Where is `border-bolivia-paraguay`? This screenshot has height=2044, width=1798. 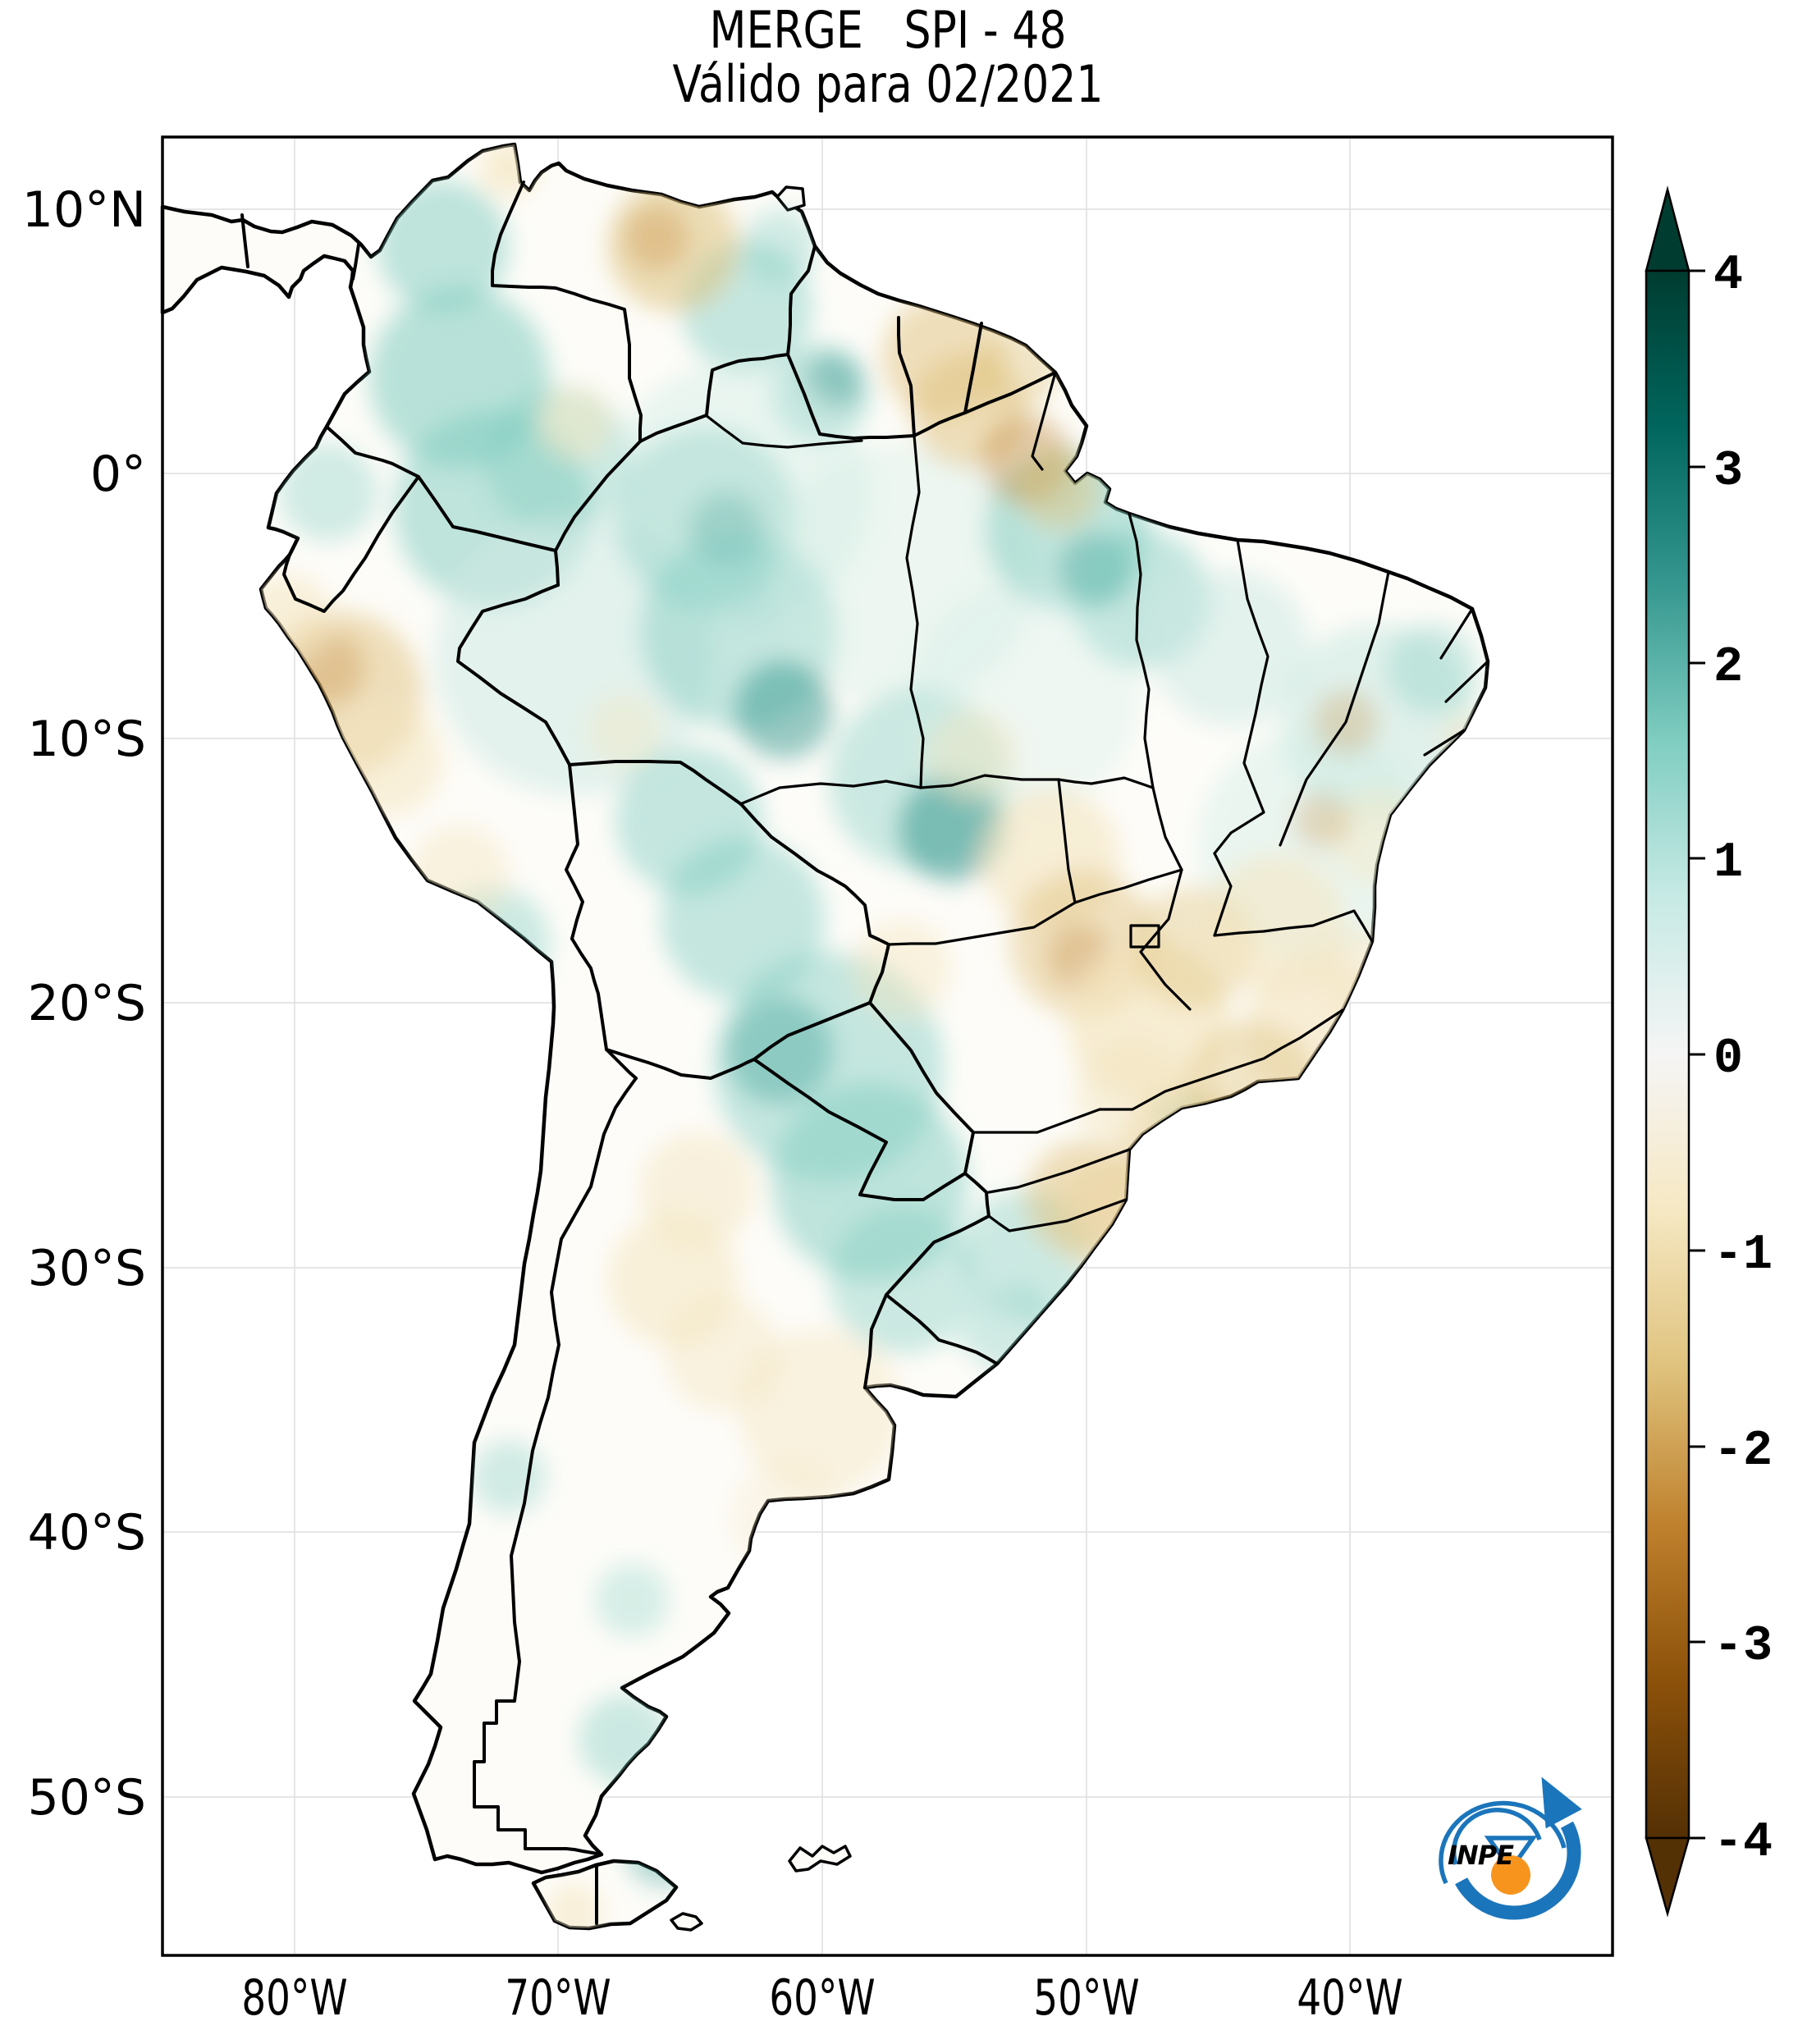
border-bolivia-paraguay is located at coordinates (812, 1031).